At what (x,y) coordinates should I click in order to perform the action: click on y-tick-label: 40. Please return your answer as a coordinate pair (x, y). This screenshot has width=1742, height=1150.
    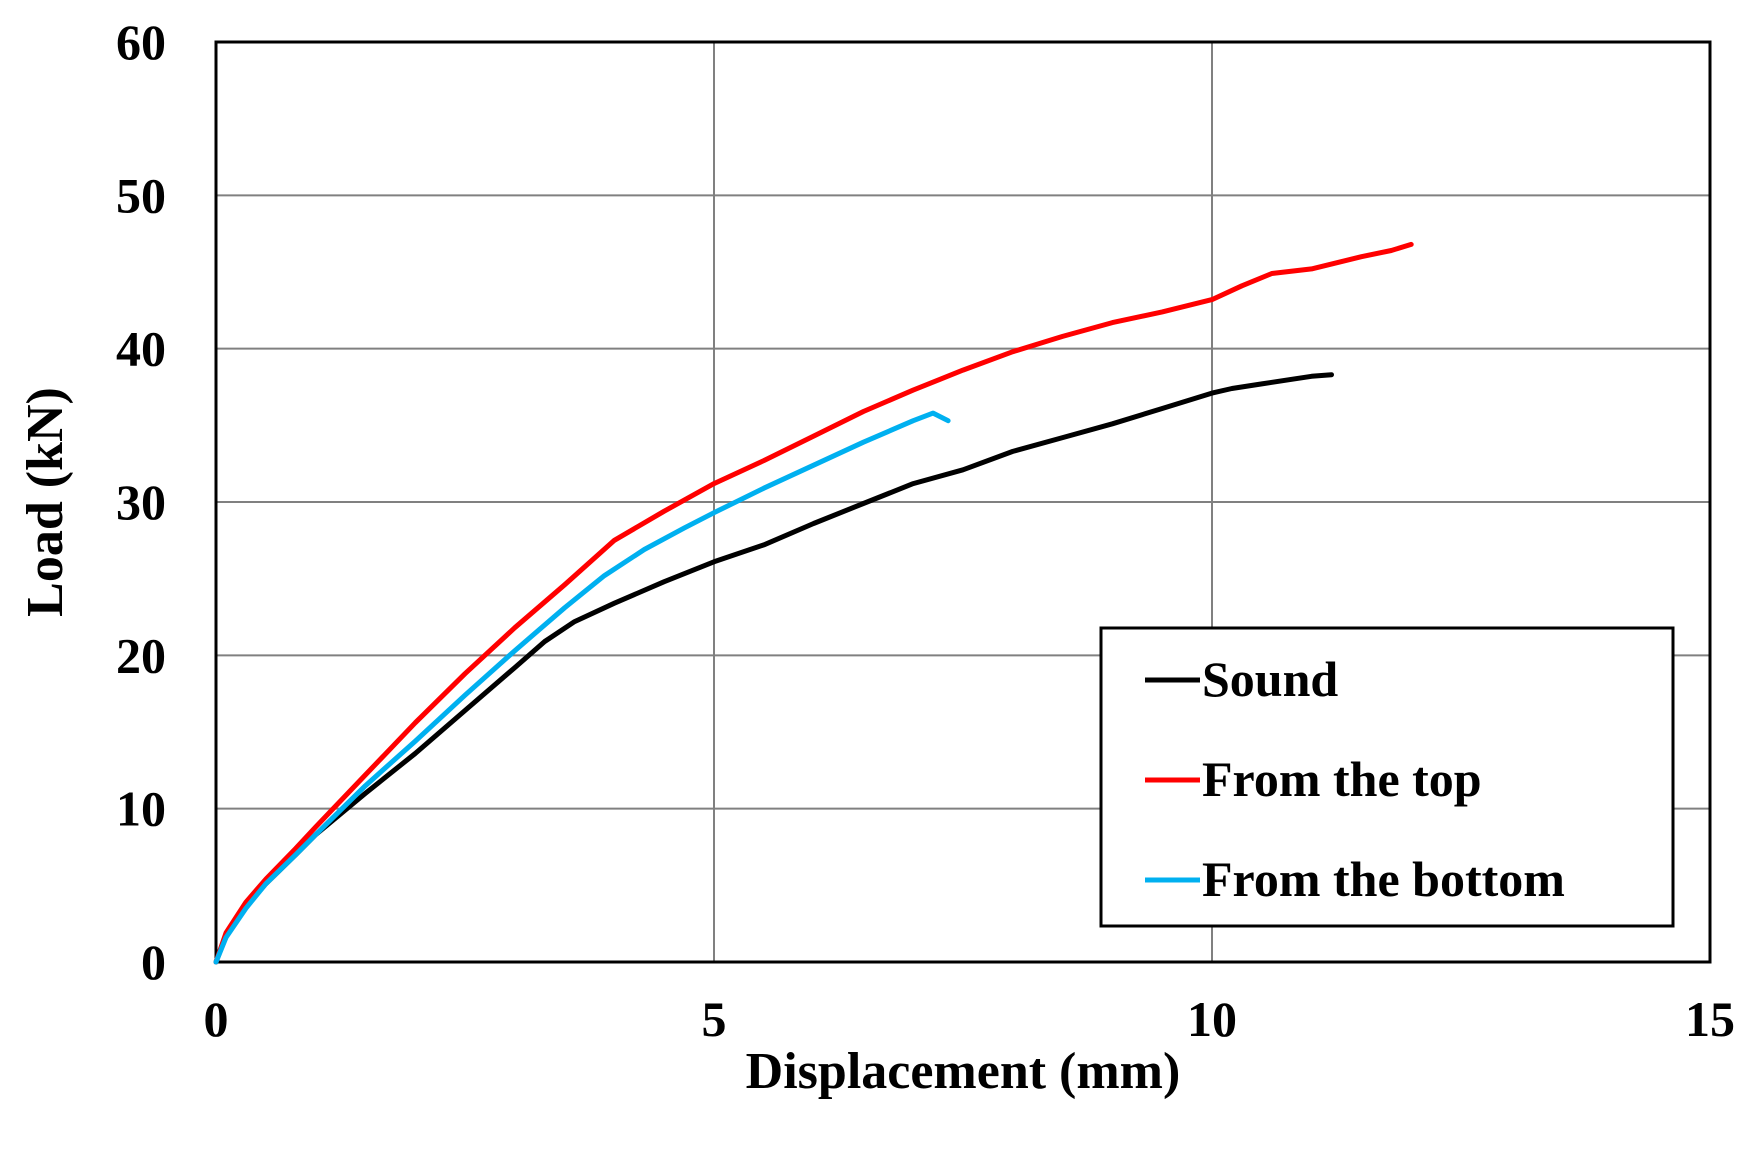
    Looking at the image, I should click on (141, 349).